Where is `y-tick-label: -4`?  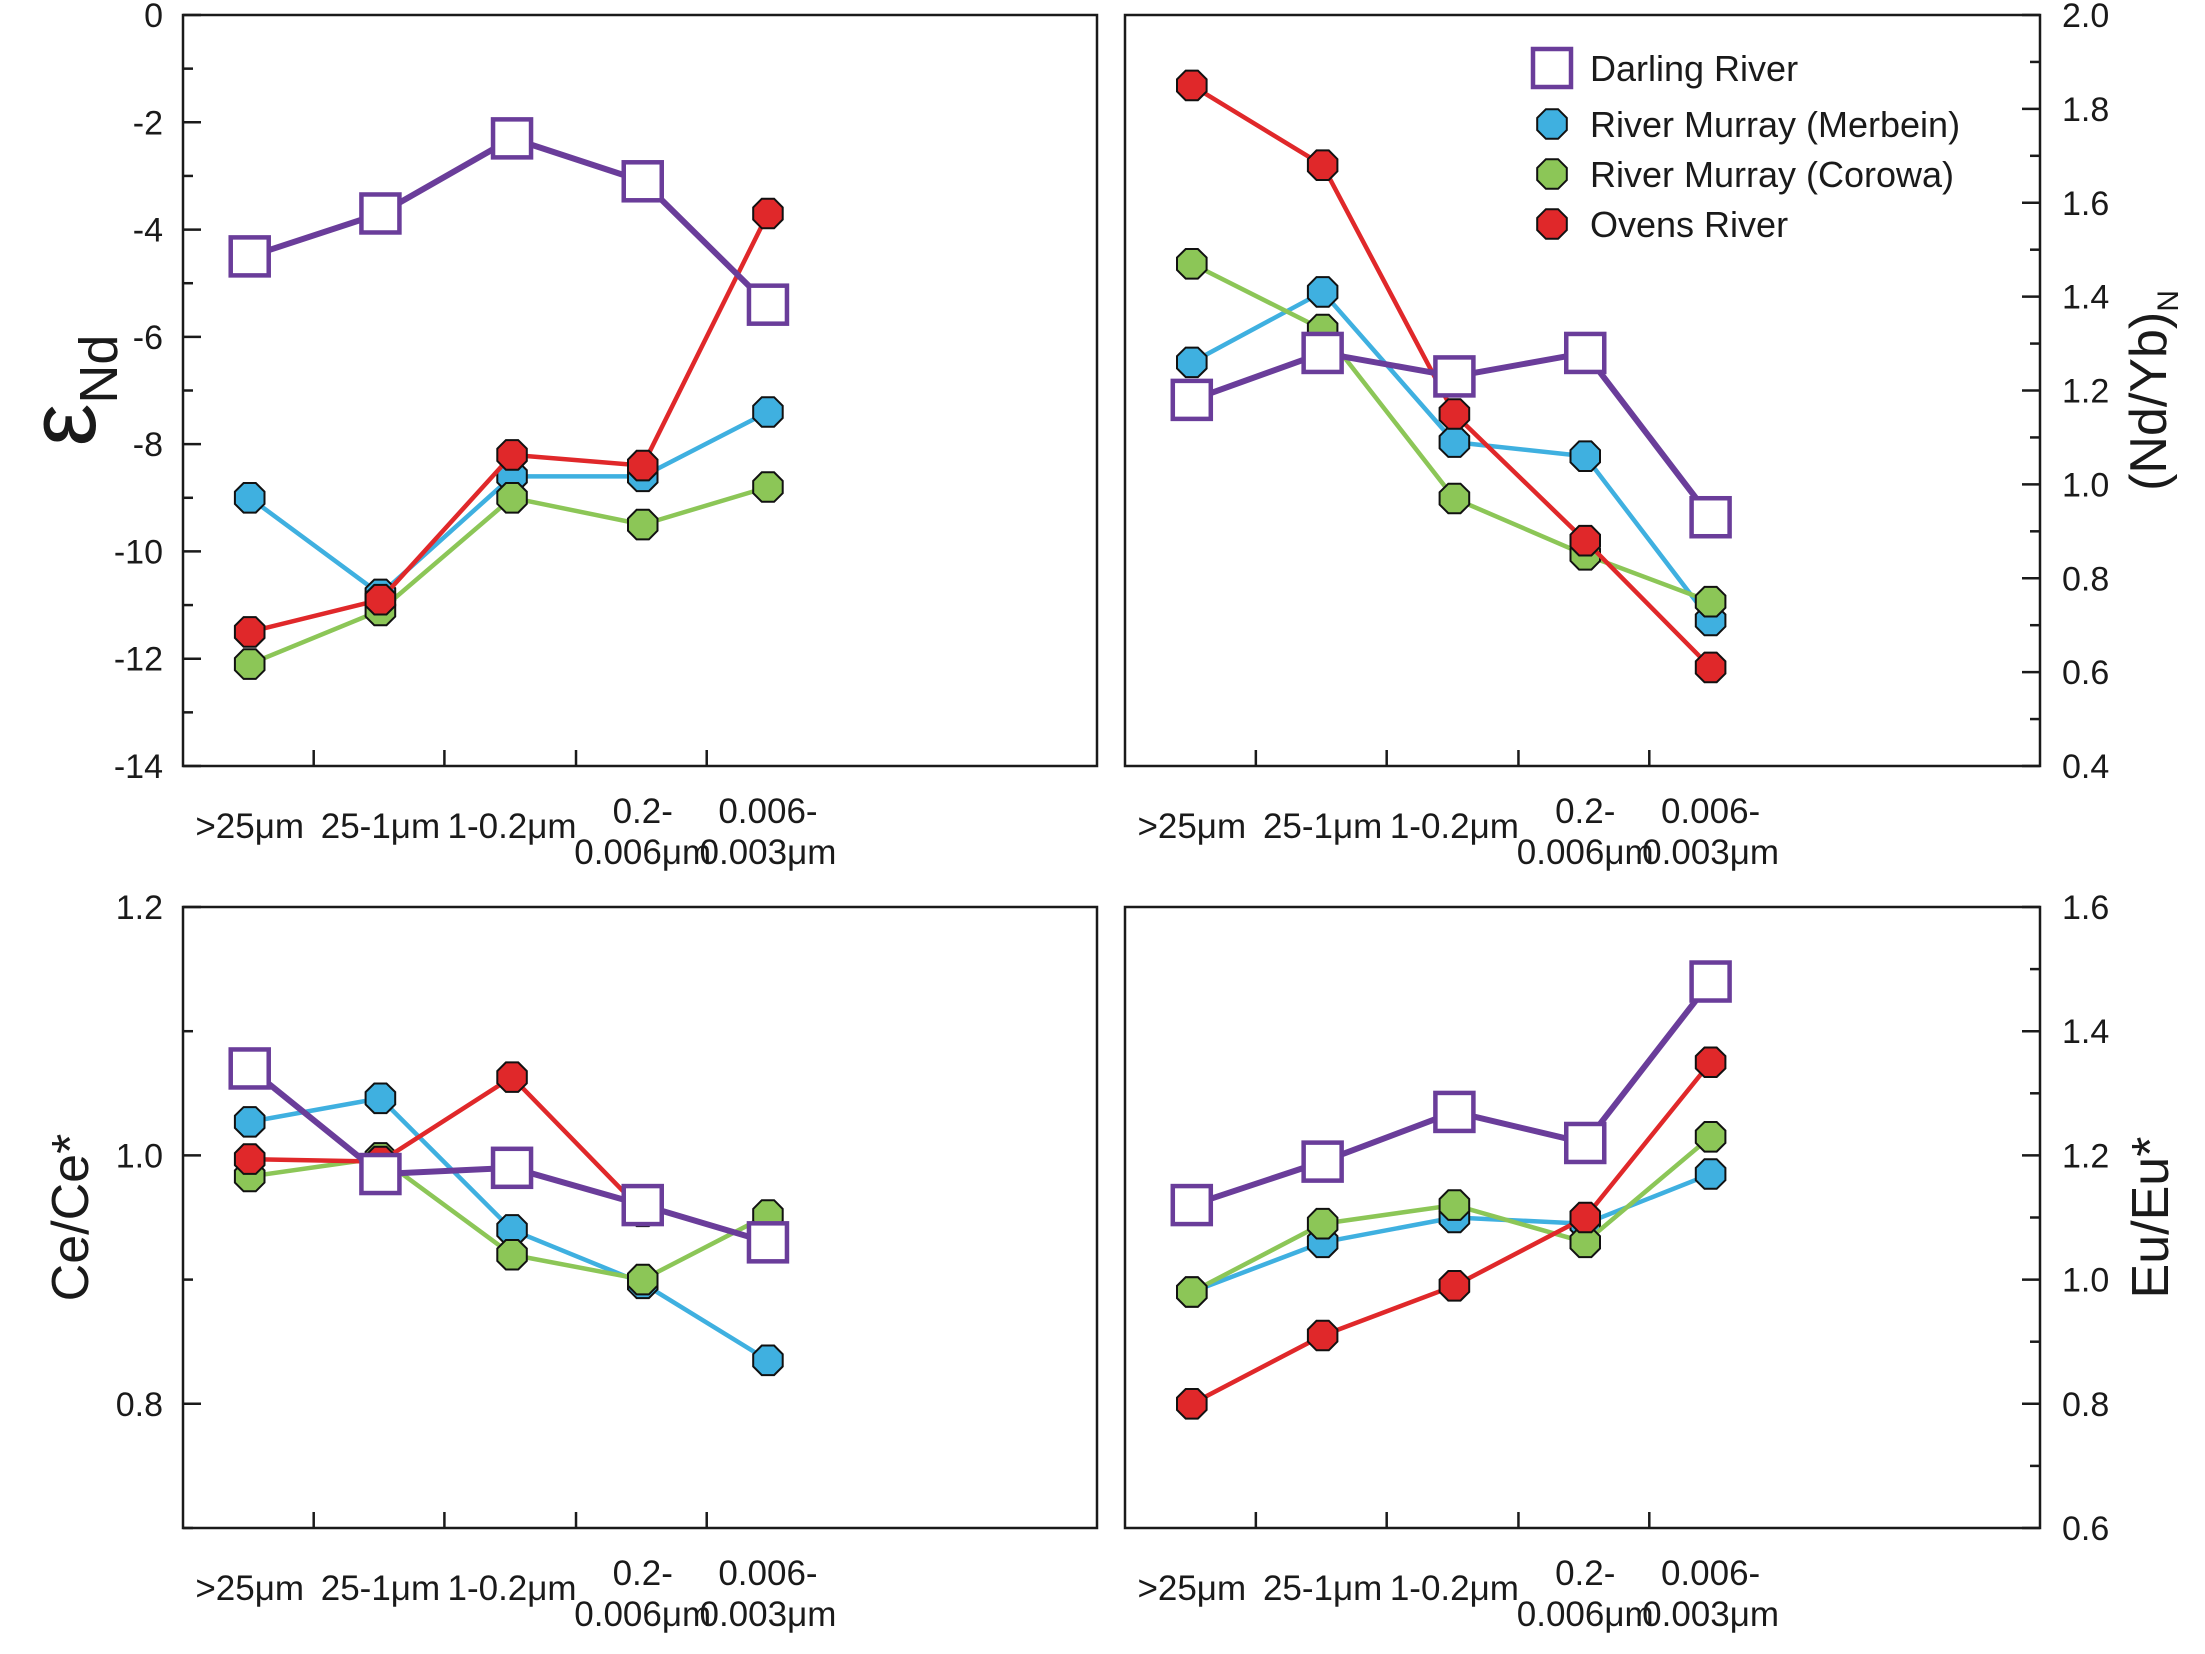
y-tick-label: -4 is located at coordinates (148, 231).